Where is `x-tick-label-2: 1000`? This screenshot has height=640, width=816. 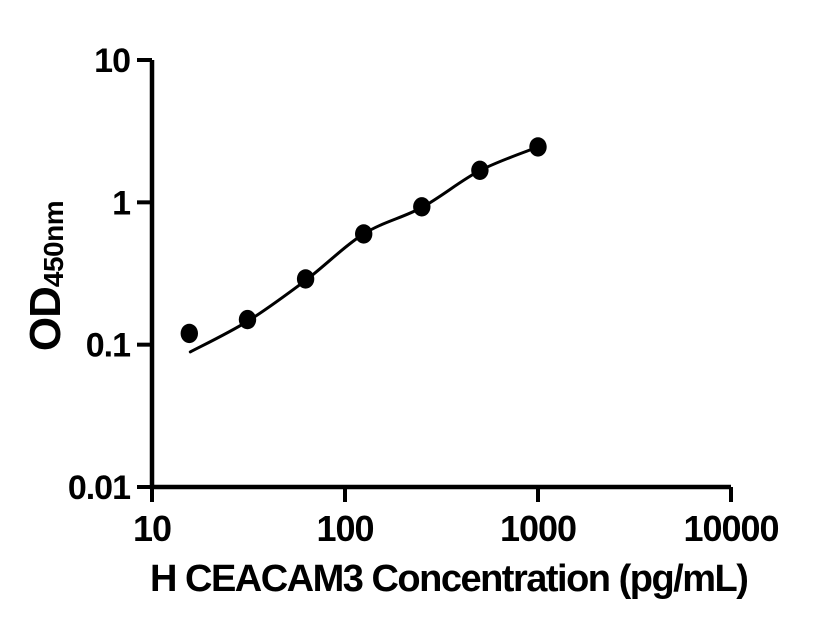
x-tick-label-2: 1000 is located at coordinates (538, 528).